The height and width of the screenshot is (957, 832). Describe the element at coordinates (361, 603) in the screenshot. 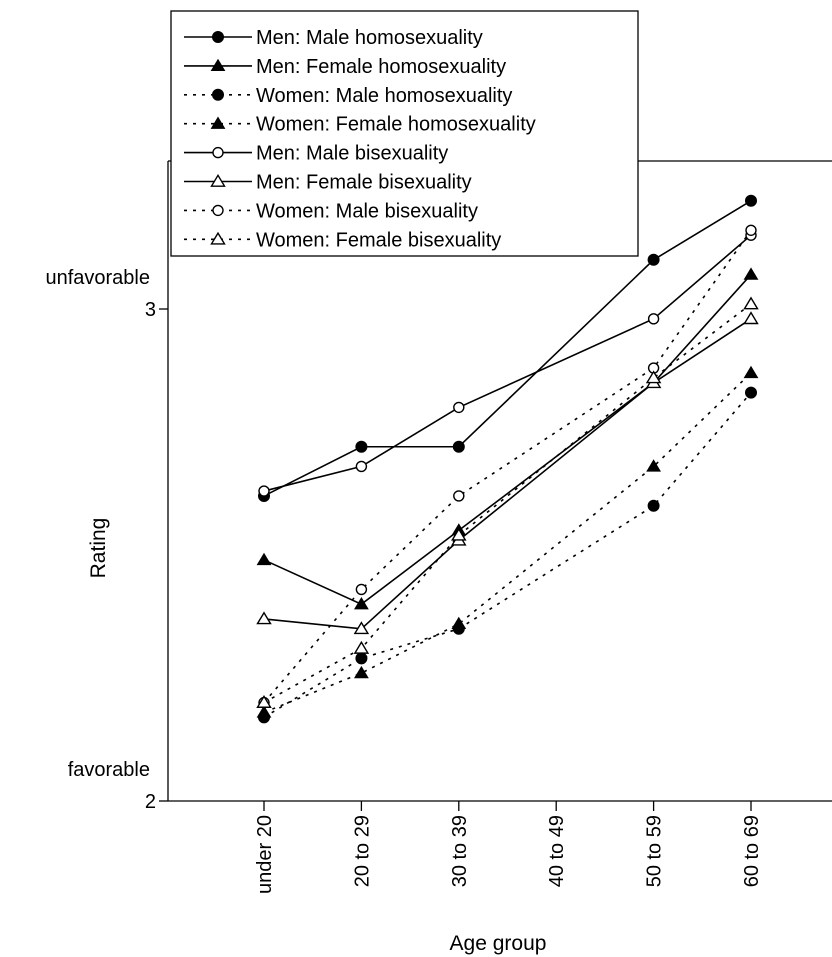

I see `data-point-s2-c2` at that location.